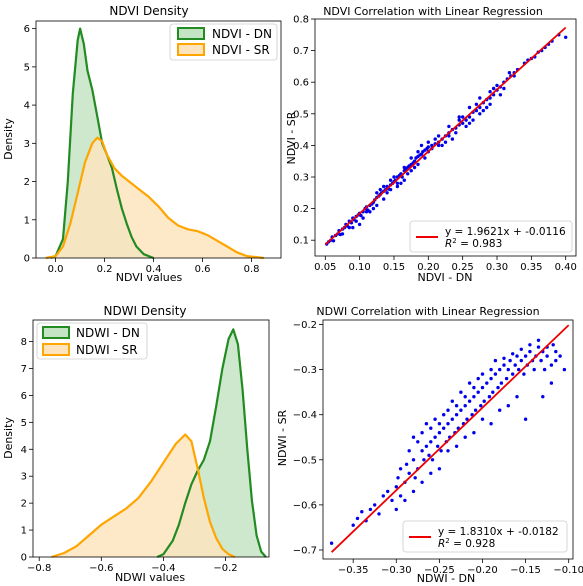 The image size is (583, 586). Describe the element at coordinates (301, 146) in the screenshot. I see `y-tick-label: 0.4` at that location.